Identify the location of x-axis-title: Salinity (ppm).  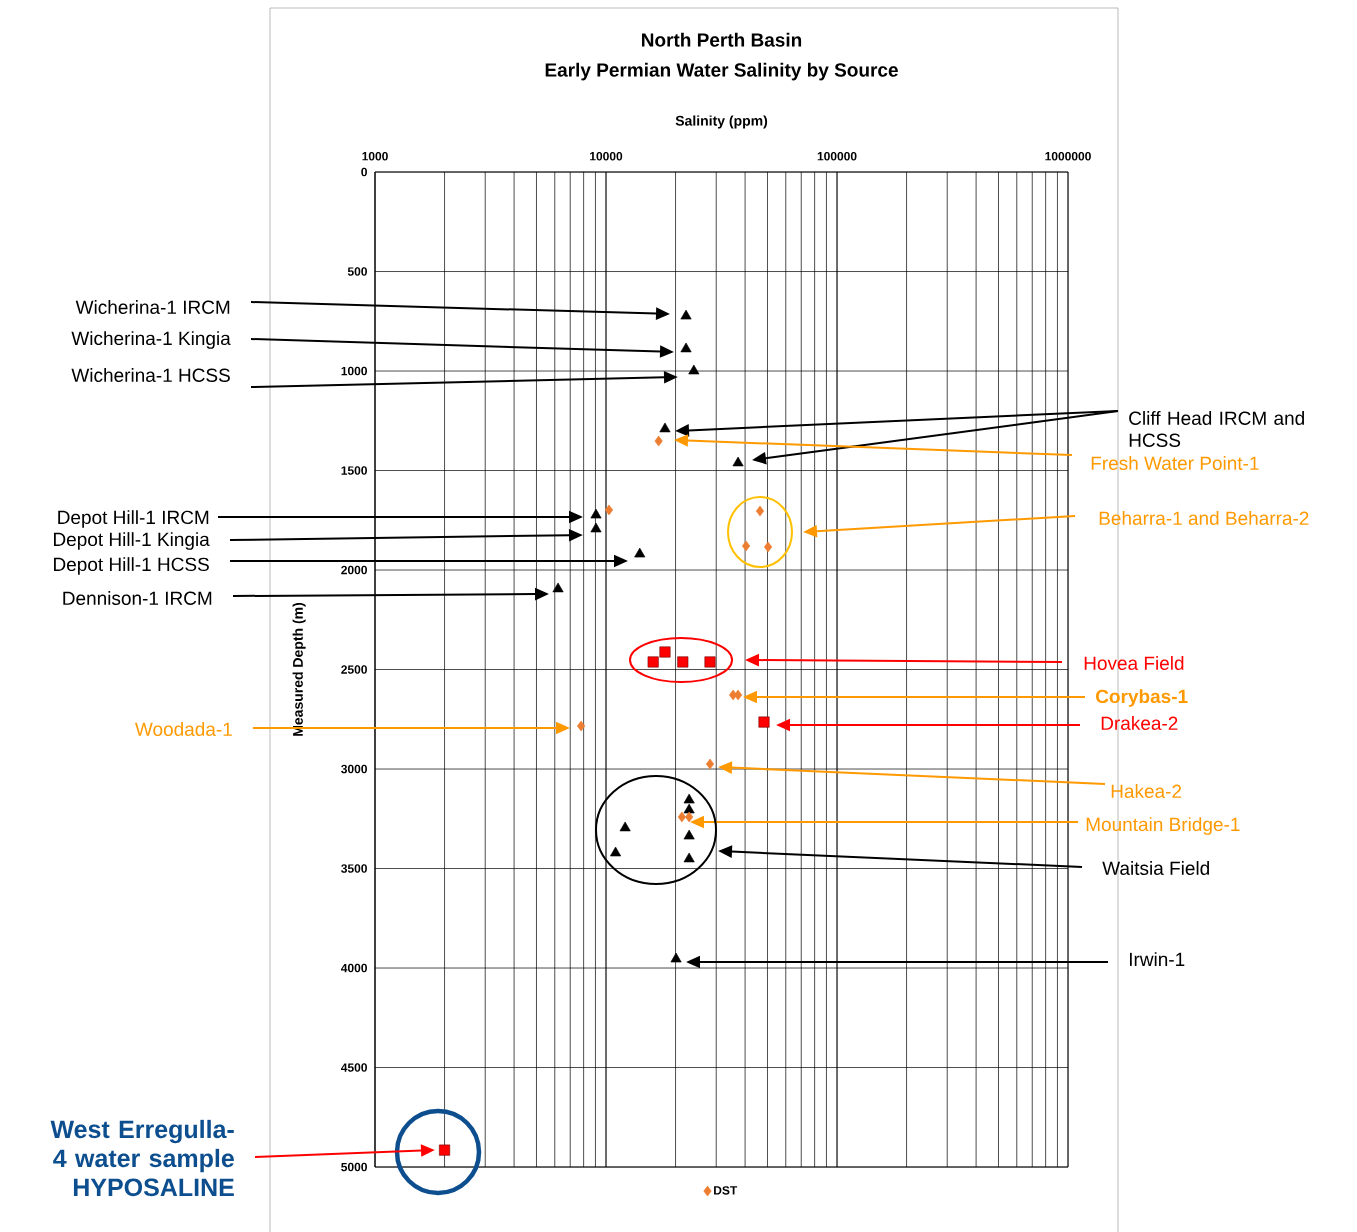
(721, 122).